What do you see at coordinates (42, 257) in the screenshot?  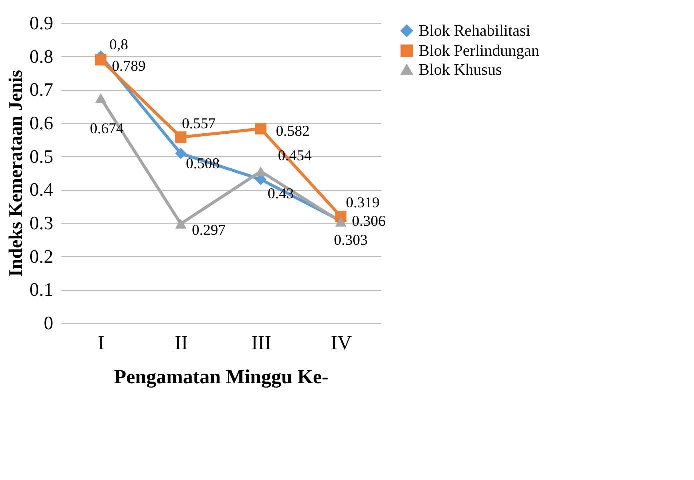 I see `y-tick-label: 0.2` at bounding box center [42, 257].